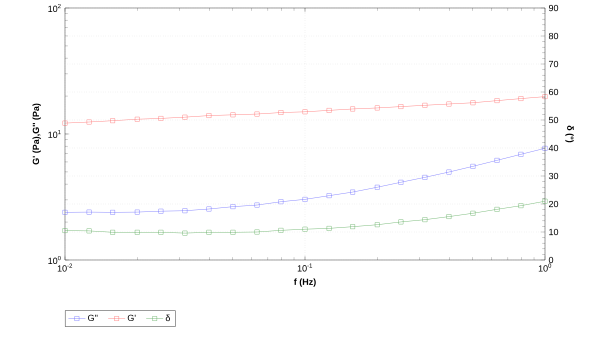 This screenshot has height=338, width=600. Describe the element at coordinates (551, 260) in the screenshot. I see `y2-tick-label: 0` at that location.